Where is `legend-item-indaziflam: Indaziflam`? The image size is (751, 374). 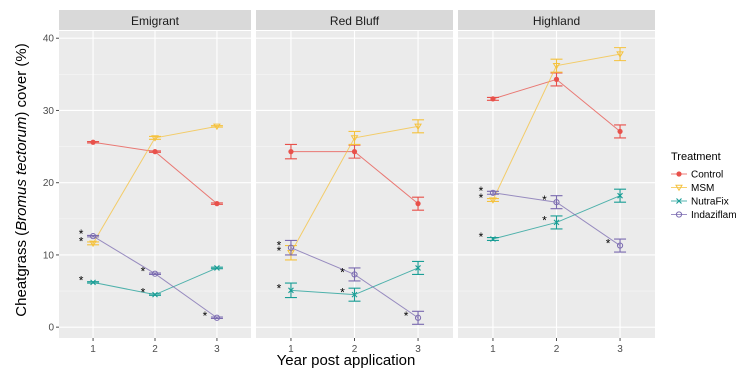
legend-item-indaziflam: Indaziflam is located at coordinates (704, 215).